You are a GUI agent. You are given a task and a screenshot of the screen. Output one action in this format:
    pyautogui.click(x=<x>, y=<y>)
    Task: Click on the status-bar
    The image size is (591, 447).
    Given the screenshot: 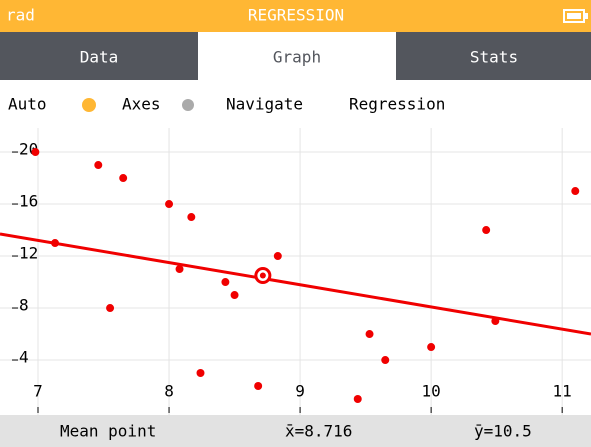 What is the action you would take?
    pyautogui.click(x=295, y=16)
    